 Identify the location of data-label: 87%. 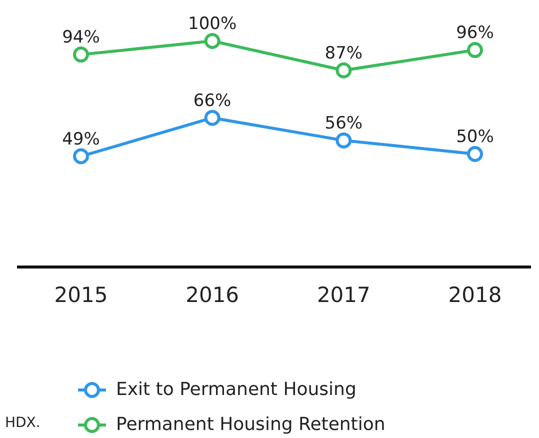
(343, 53).